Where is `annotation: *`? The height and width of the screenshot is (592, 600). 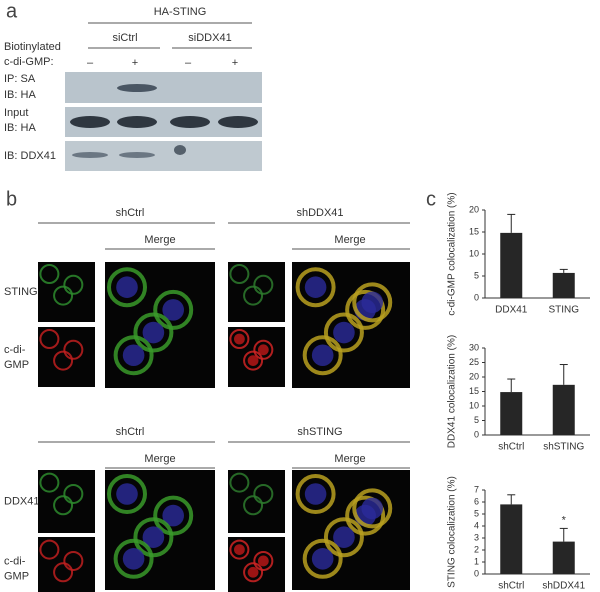 annotation: * is located at coordinates (564, 520).